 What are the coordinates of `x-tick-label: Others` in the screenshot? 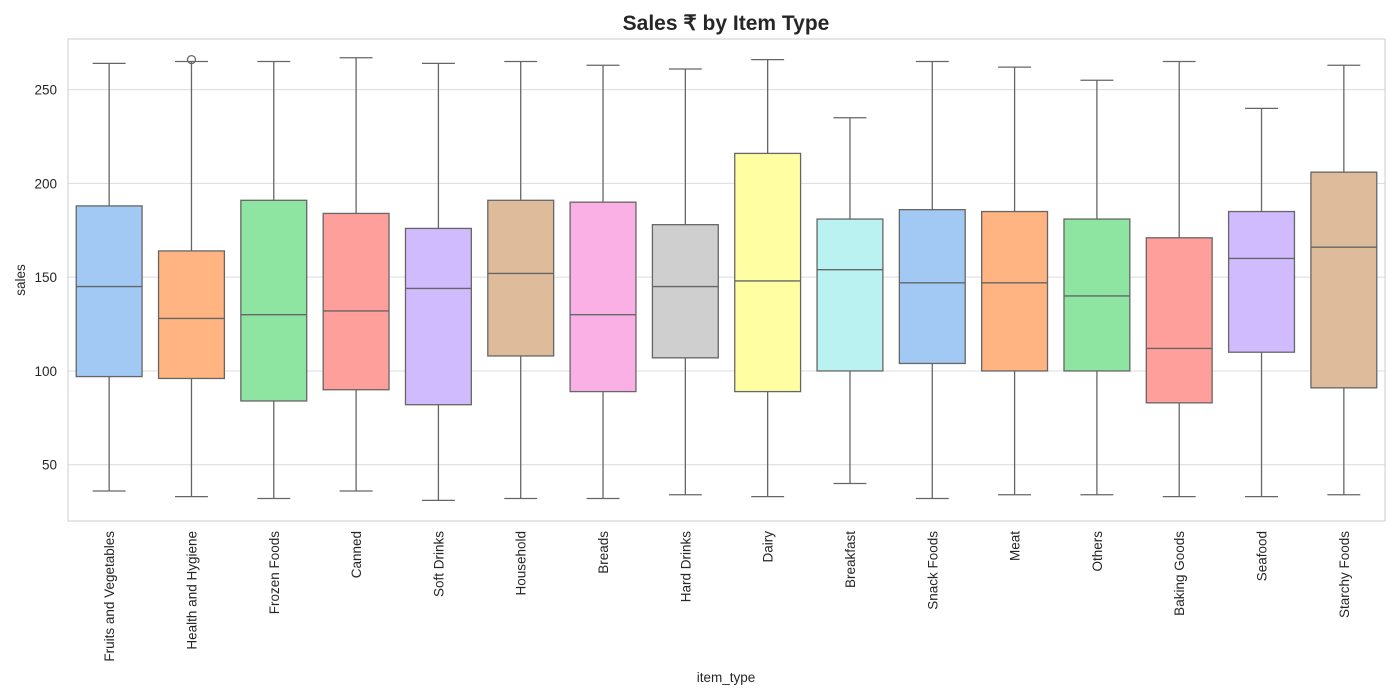 It's located at (1097, 551).